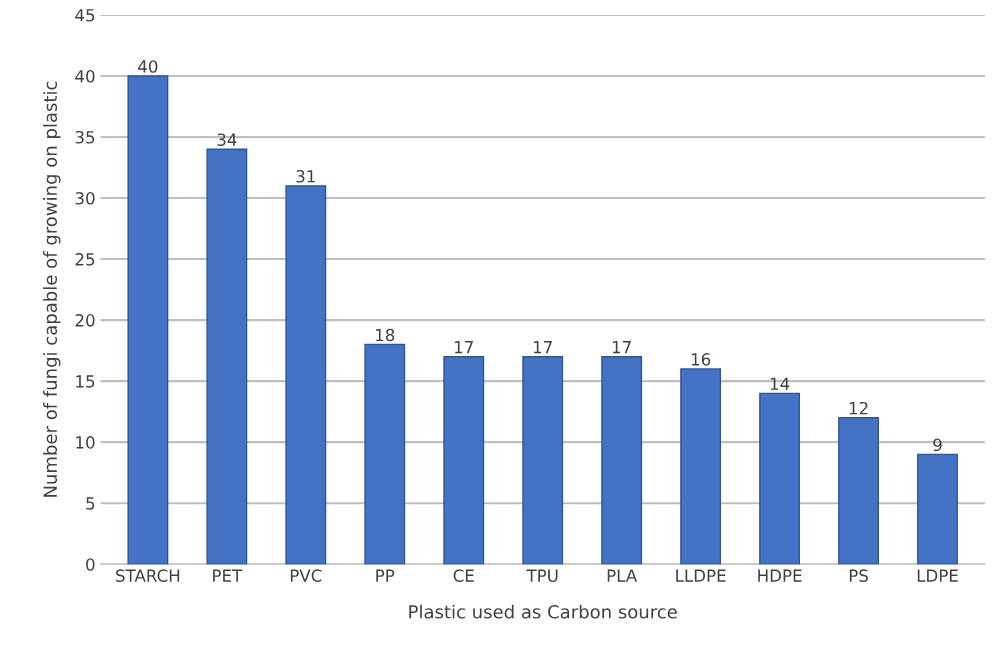  Describe the element at coordinates (148, 66) in the screenshot. I see `data-label: 40` at that location.